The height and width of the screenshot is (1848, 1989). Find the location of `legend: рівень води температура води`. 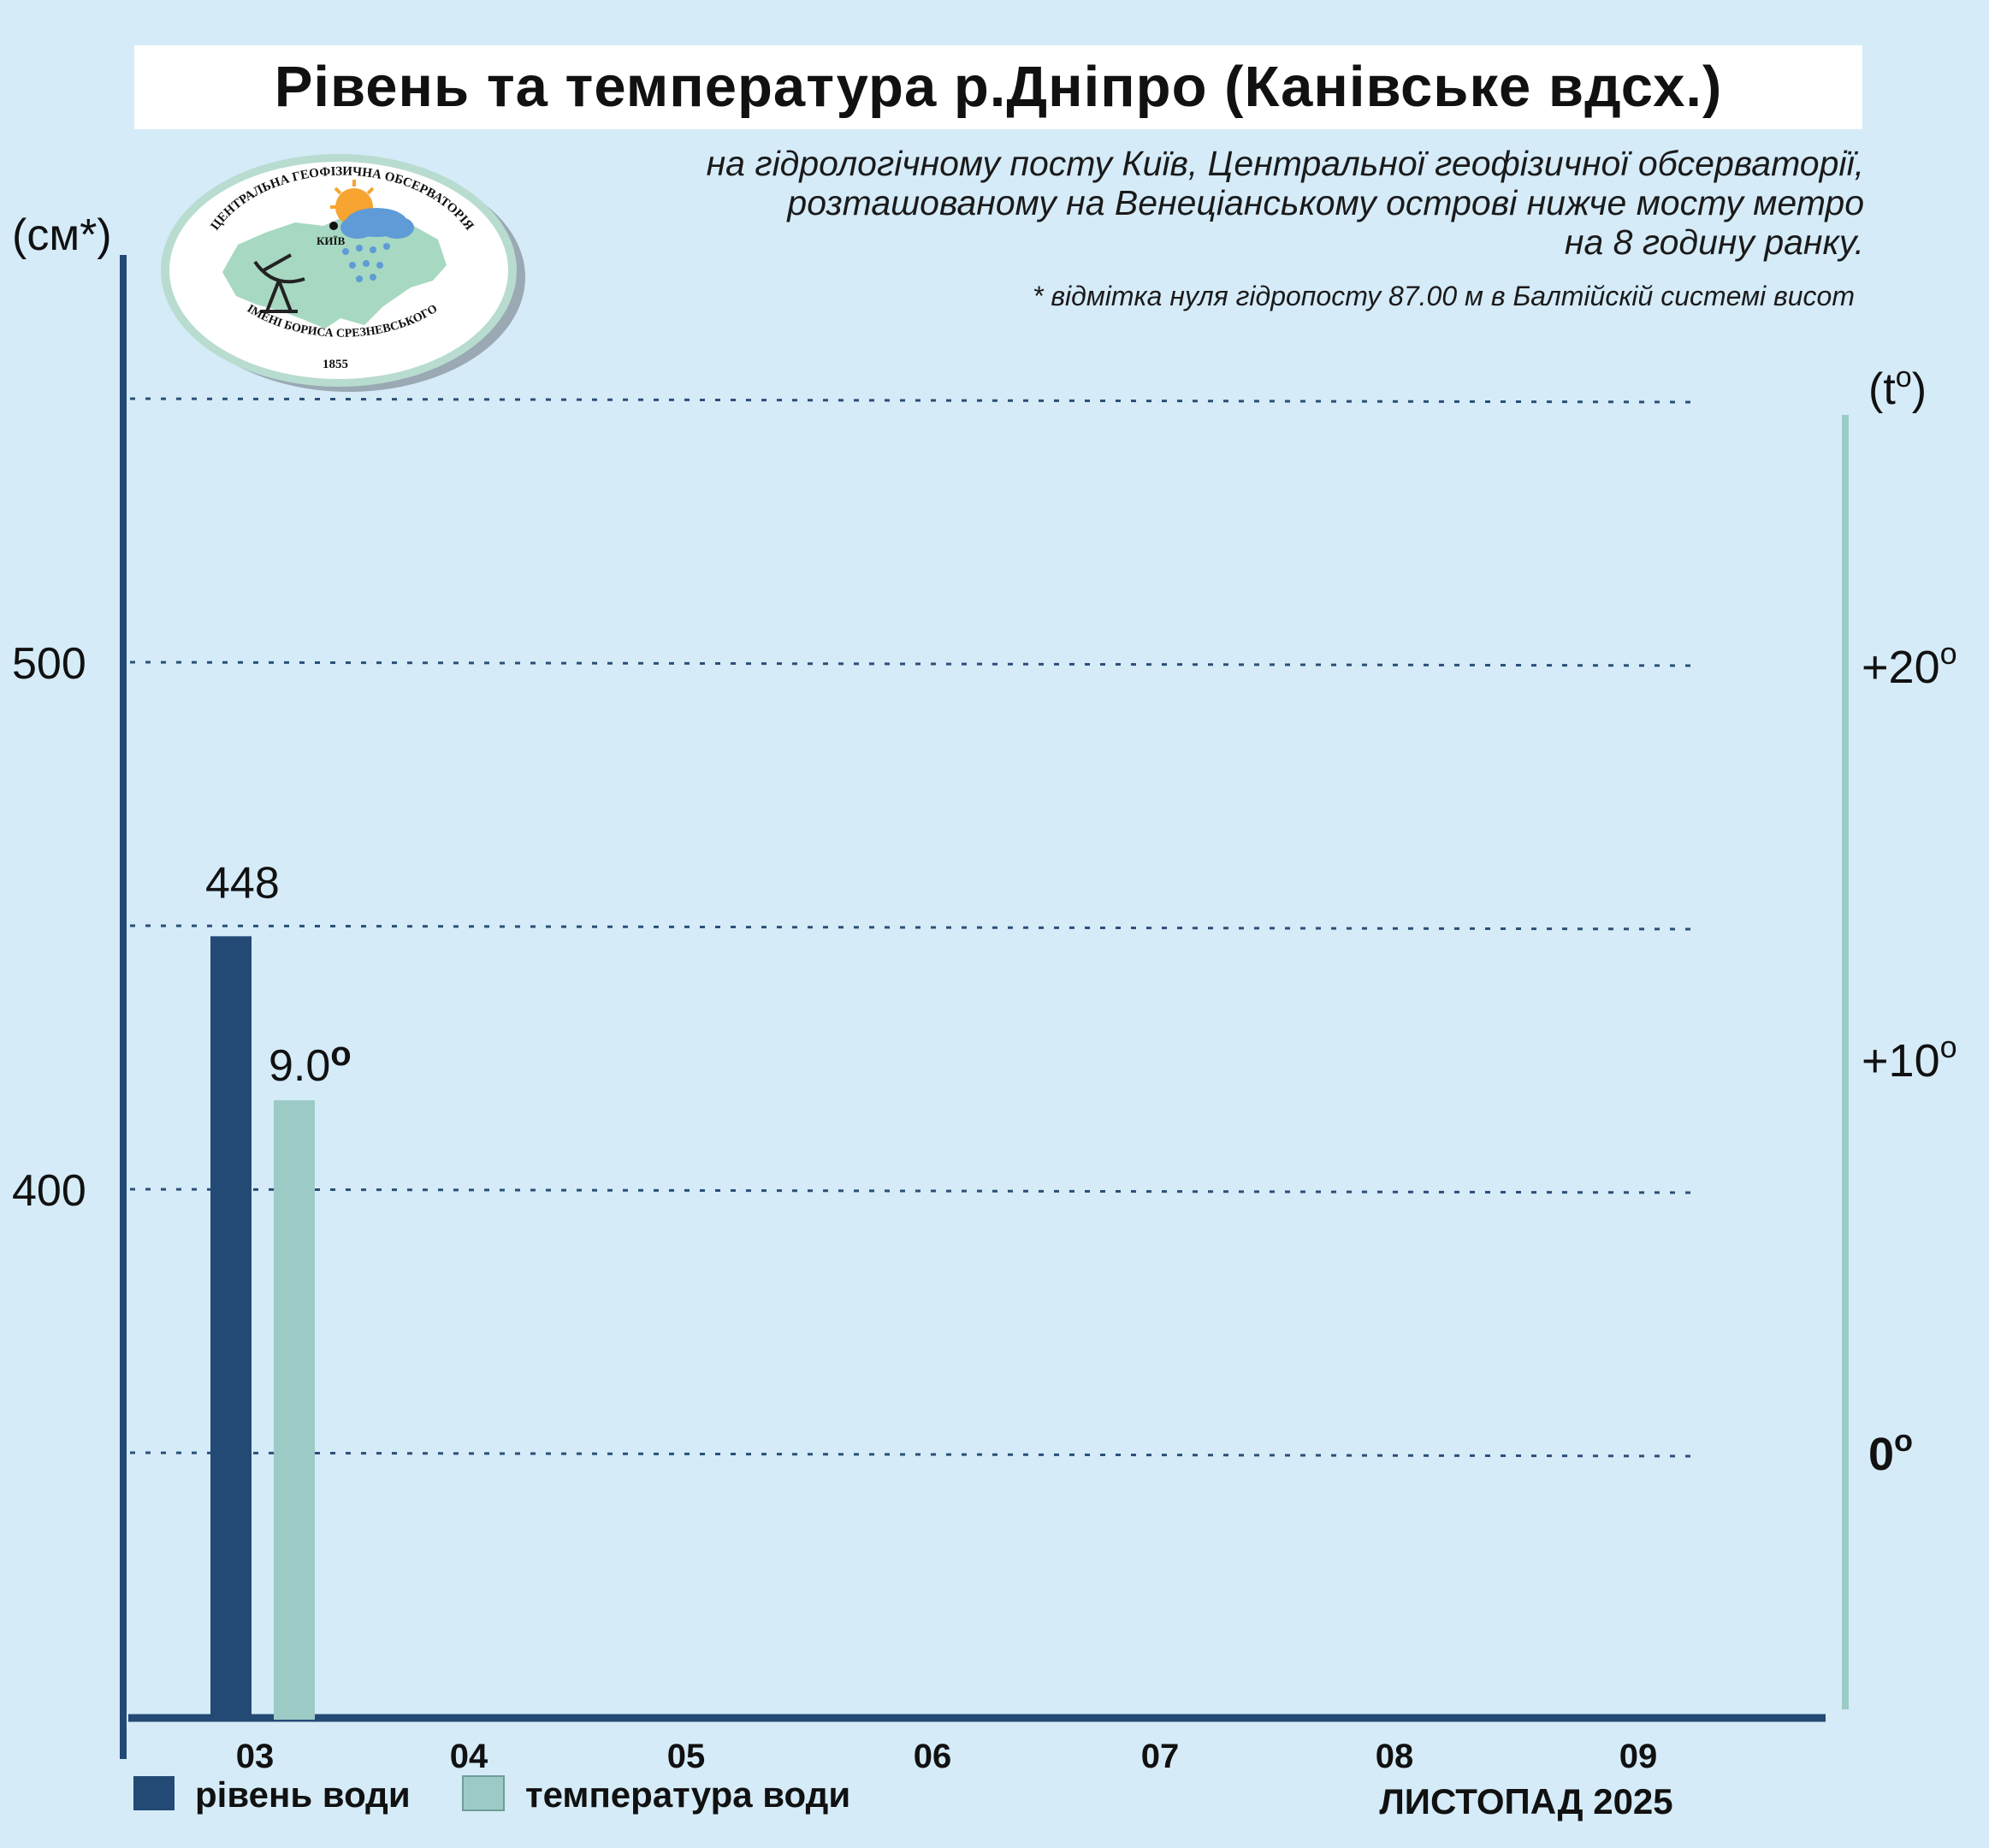

legend: рівень води температура води is located at coordinates (491, 1794).